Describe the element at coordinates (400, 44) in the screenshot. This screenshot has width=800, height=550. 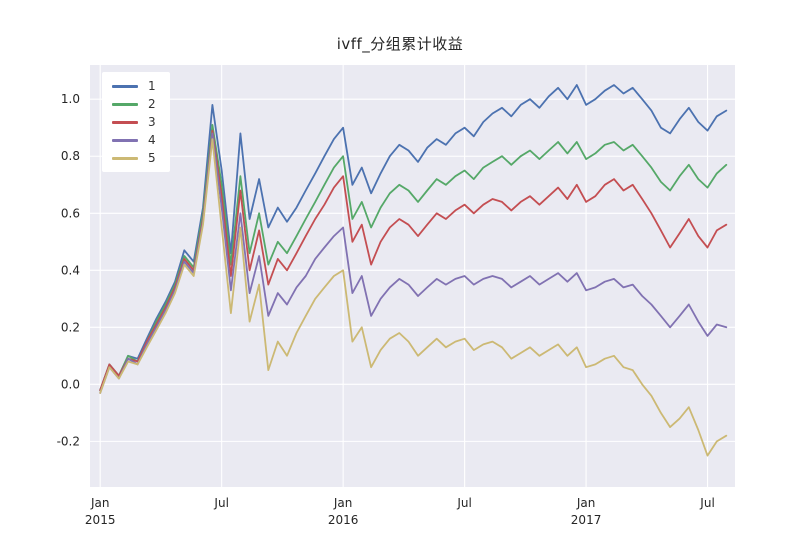
I see `chart-title: ivff_分组累计收益` at that location.